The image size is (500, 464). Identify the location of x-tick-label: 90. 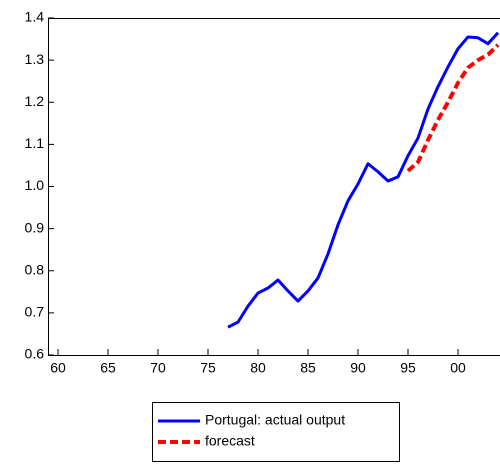
(358, 368).